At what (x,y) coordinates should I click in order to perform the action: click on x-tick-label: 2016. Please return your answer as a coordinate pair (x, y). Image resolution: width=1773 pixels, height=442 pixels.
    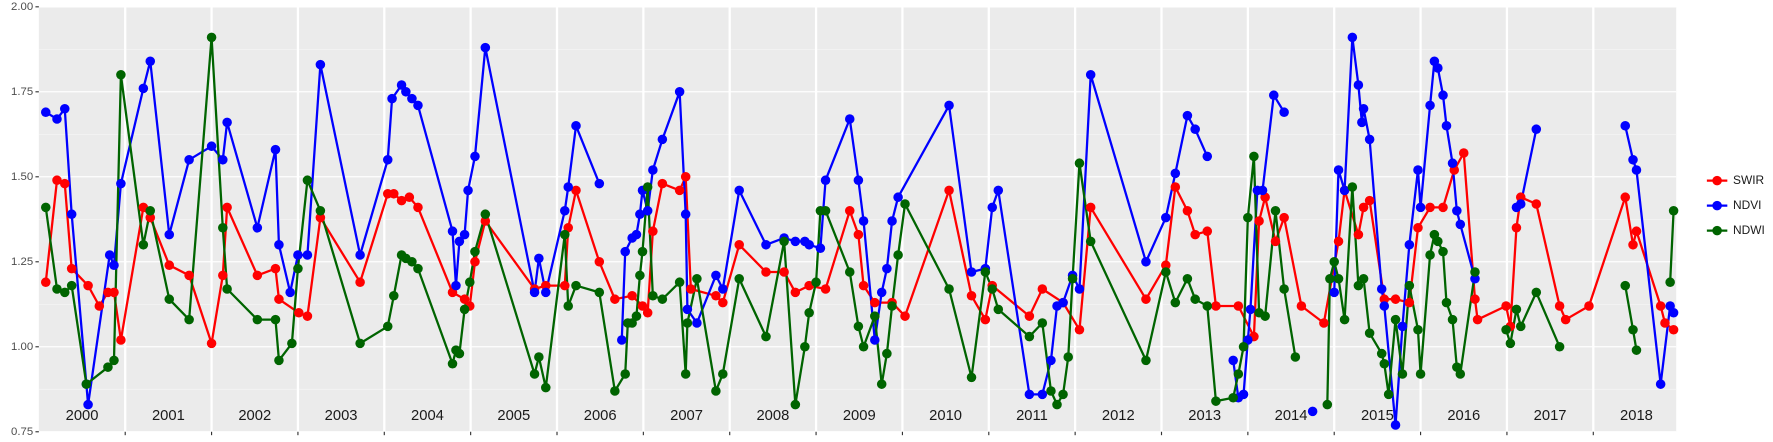
    Looking at the image, I should click on (1463, 416).